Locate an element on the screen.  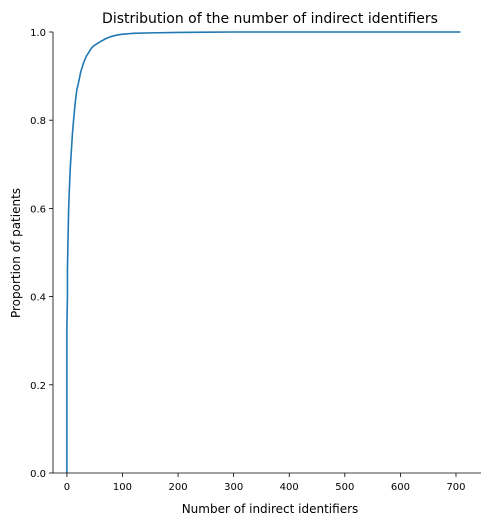
x-axis: 0 100 200 300 400 500 600 700 is located at coordinates (267, 482).